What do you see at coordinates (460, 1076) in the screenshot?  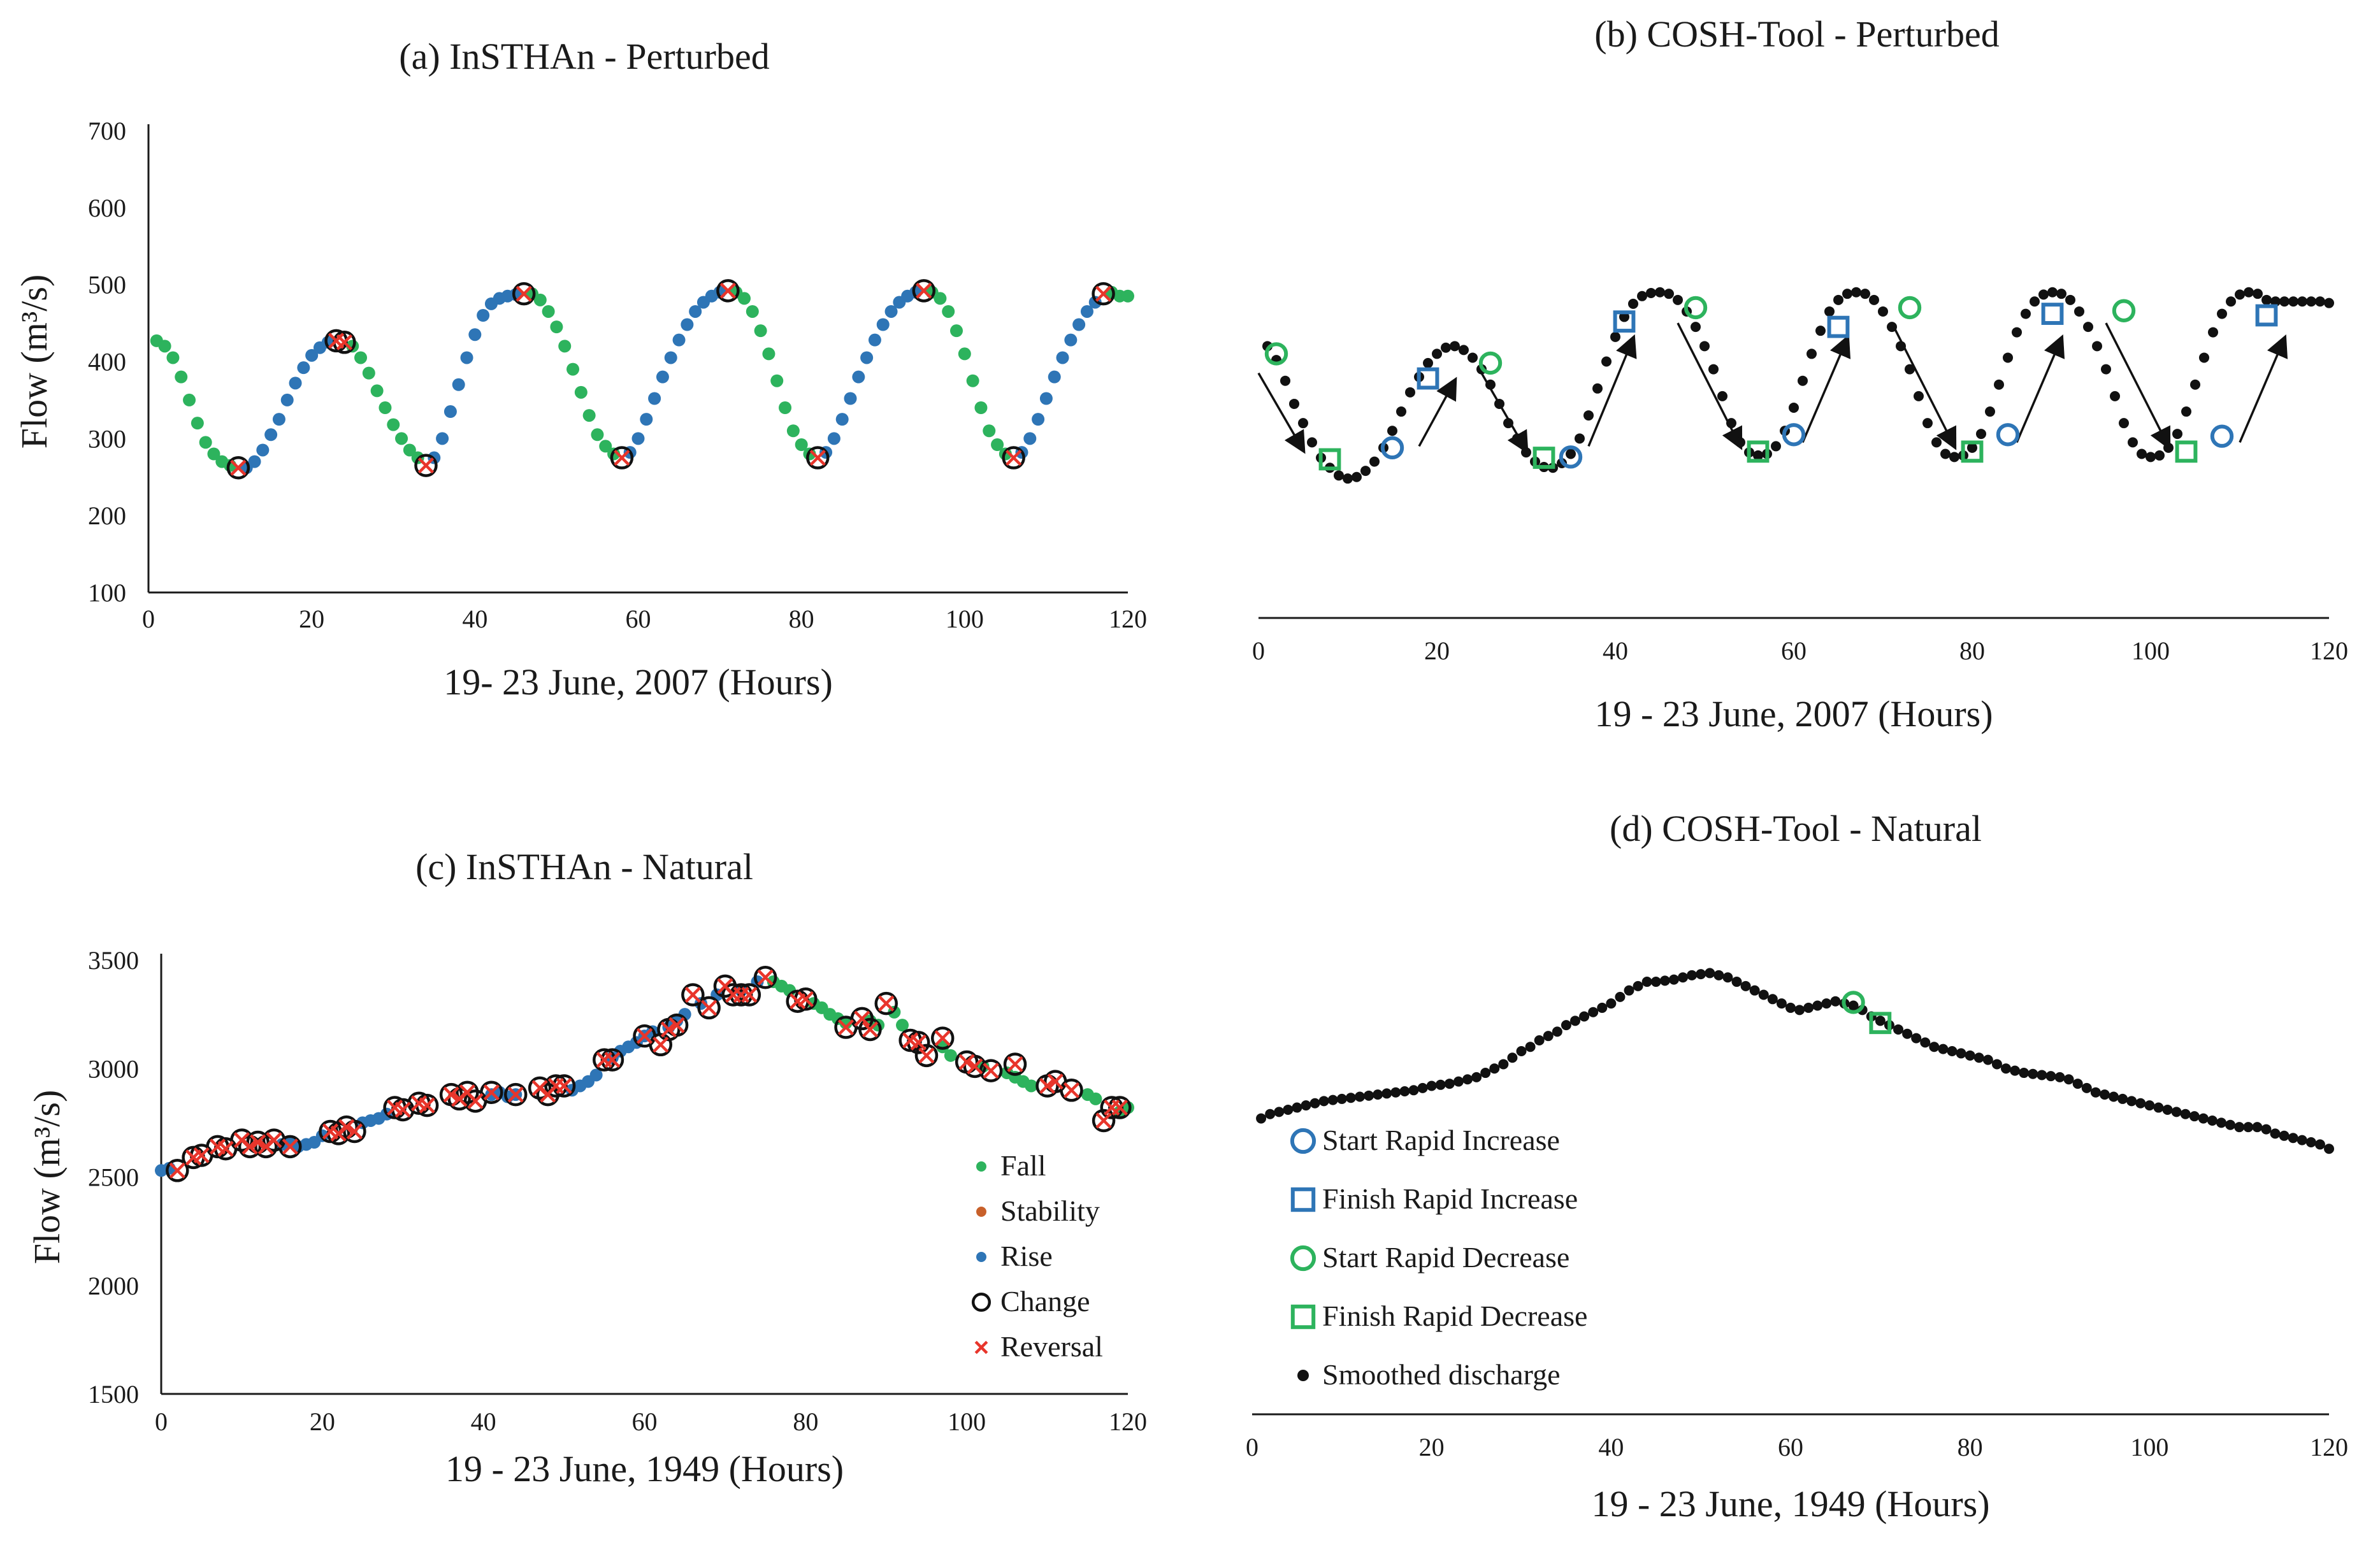 I see `series-rise` at bounding box center [460, 1076].